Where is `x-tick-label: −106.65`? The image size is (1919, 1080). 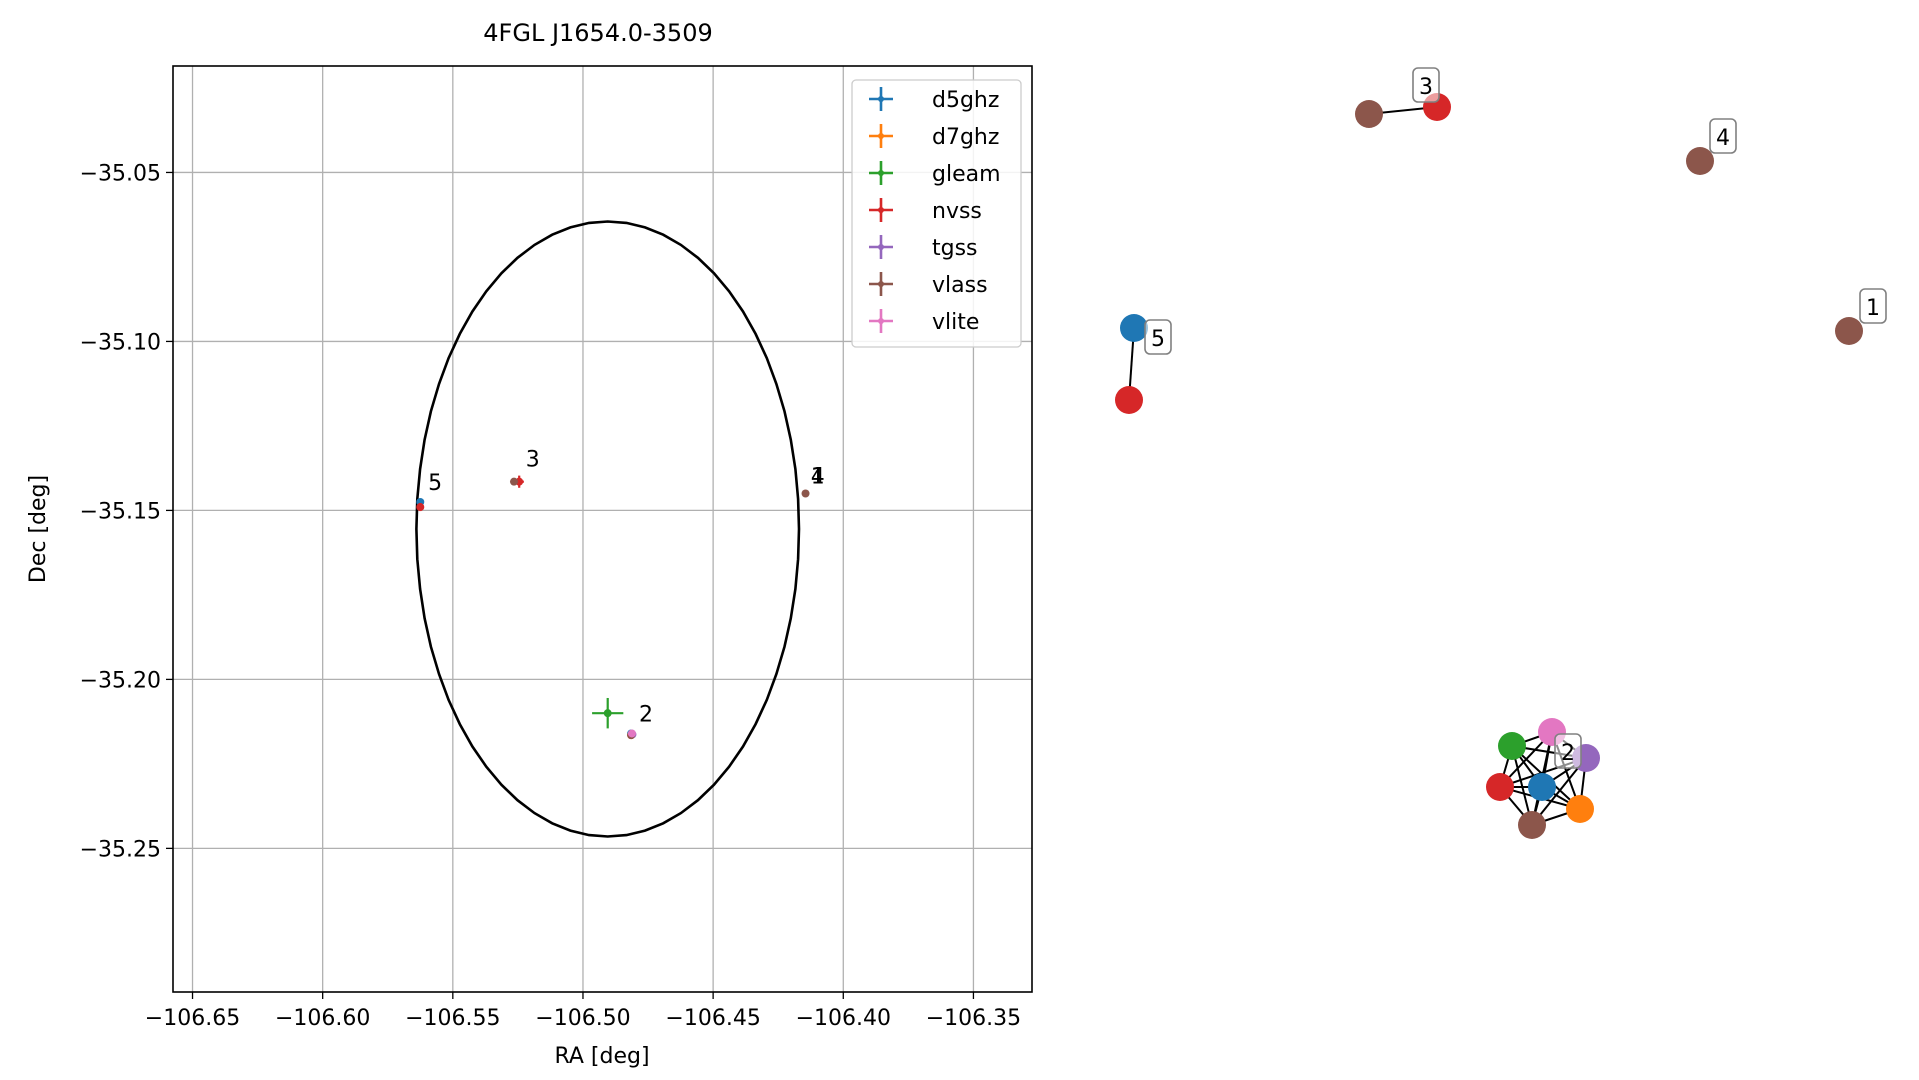 x-tick-label: −106.65 is located at coordinates (192, 1018).